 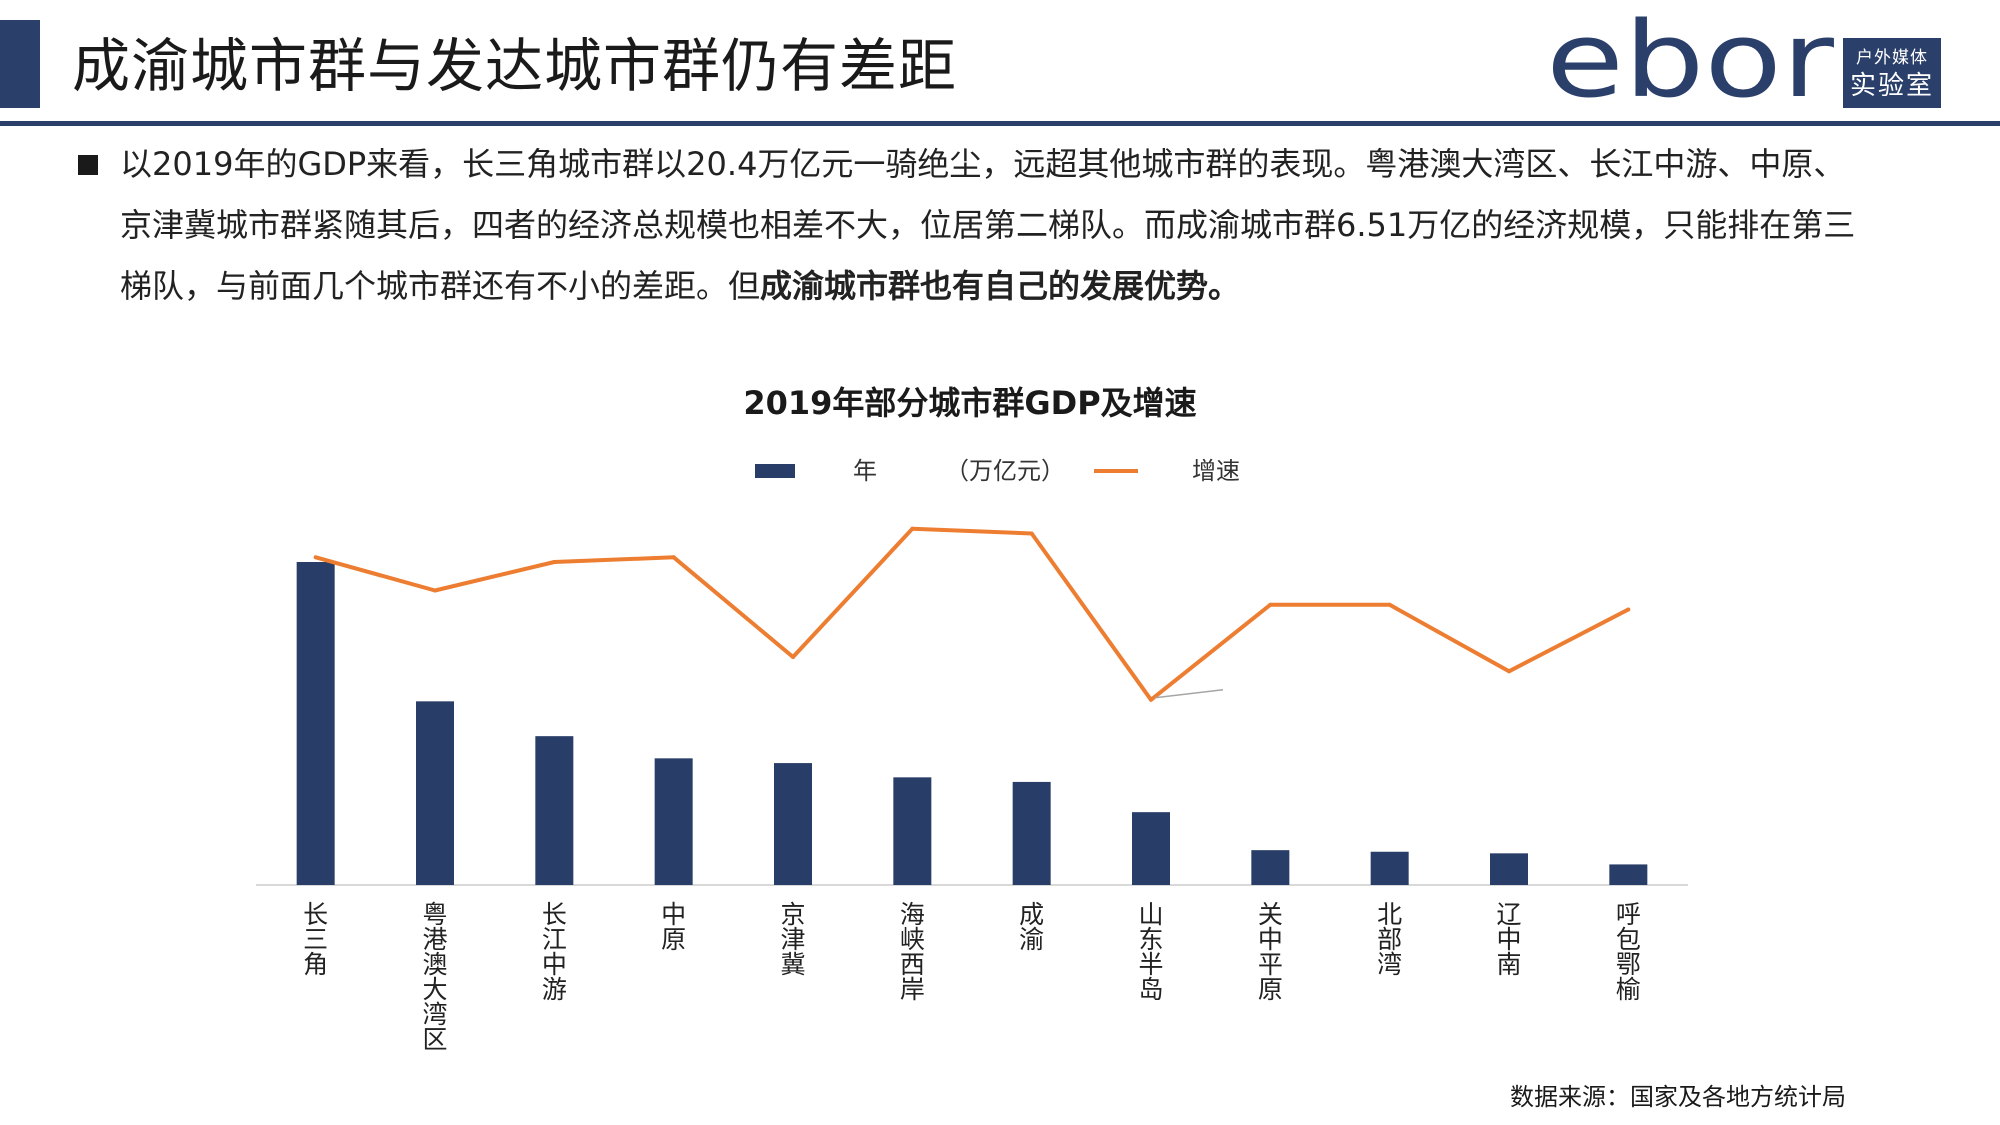 I want to click on header-divider, so click(x=1000, y=123).